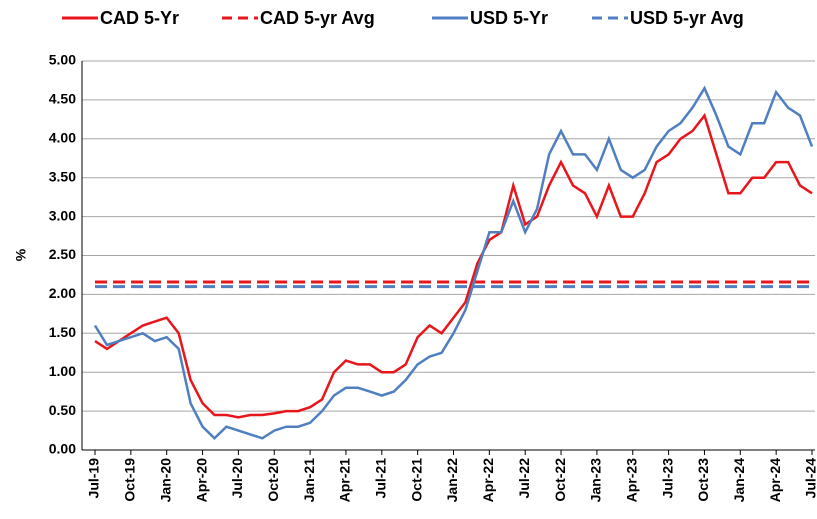 Image resolution: width=817 pixels, height=519 pixels. I want to click on y-tick-label: 2.50, so click(62, 254).